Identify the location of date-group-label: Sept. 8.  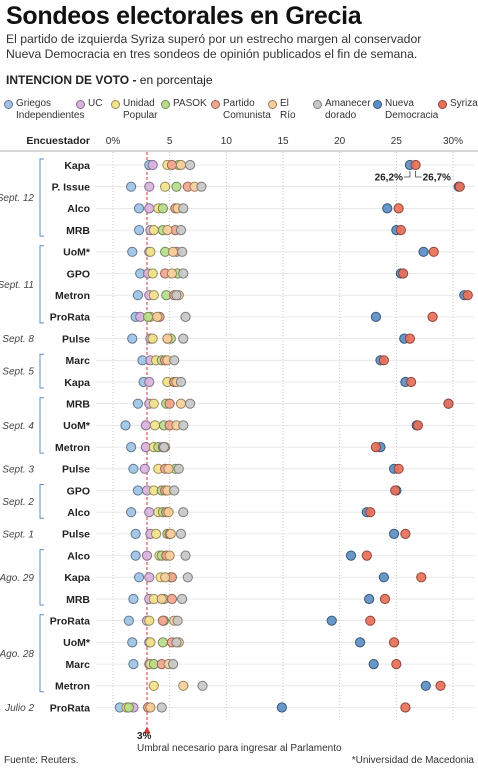
(18, 339).